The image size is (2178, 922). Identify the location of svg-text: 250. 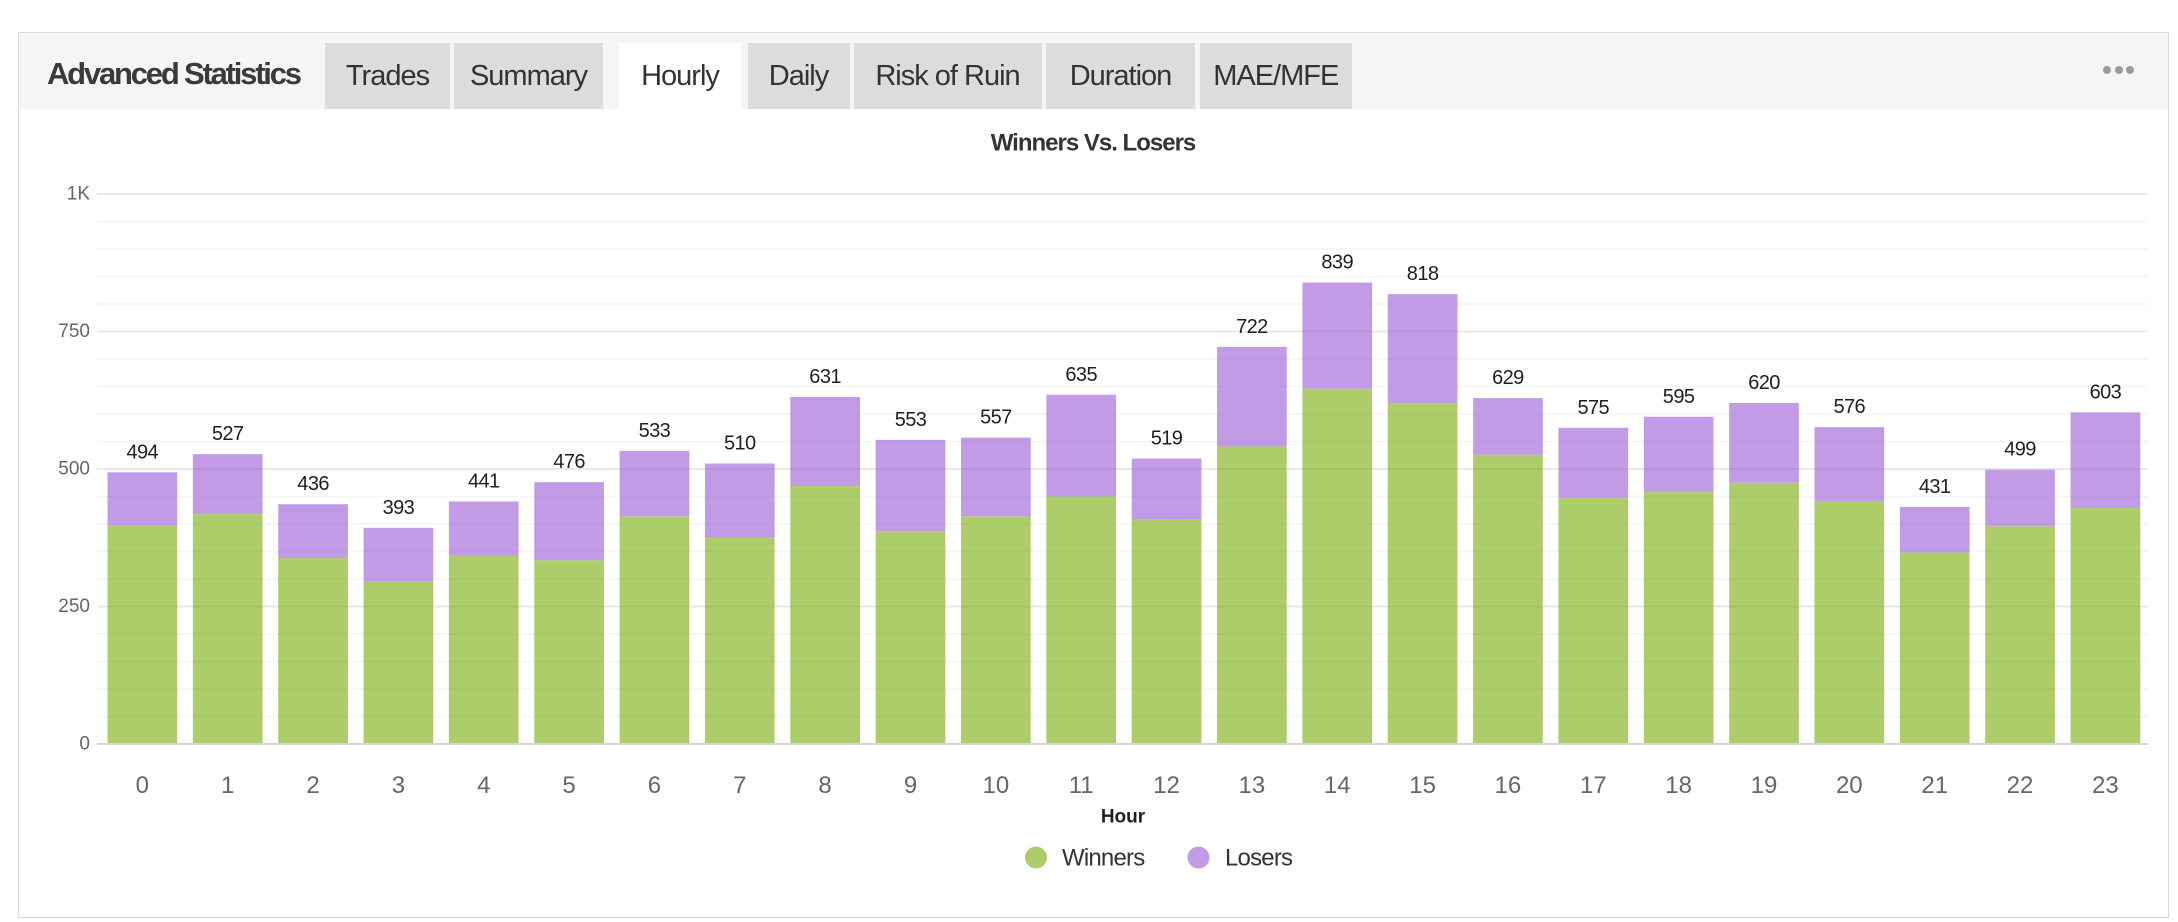
(74, 606).